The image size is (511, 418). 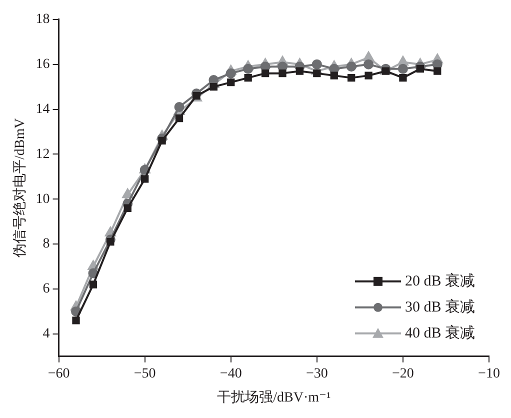 I want to click on x-tick-label: −30, so click(x=317, y=374).